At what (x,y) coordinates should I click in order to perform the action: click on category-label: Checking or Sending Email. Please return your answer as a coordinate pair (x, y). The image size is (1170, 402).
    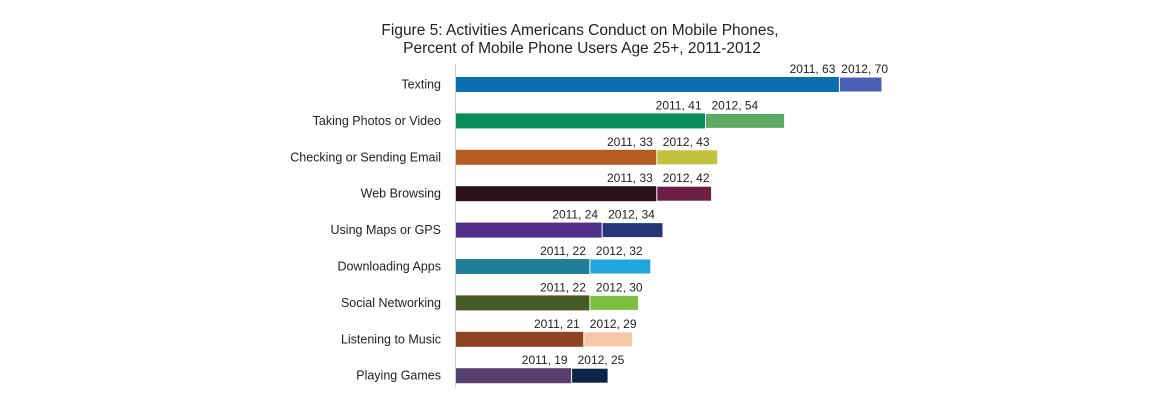
    Looking at the image, I should click on (365, 157).